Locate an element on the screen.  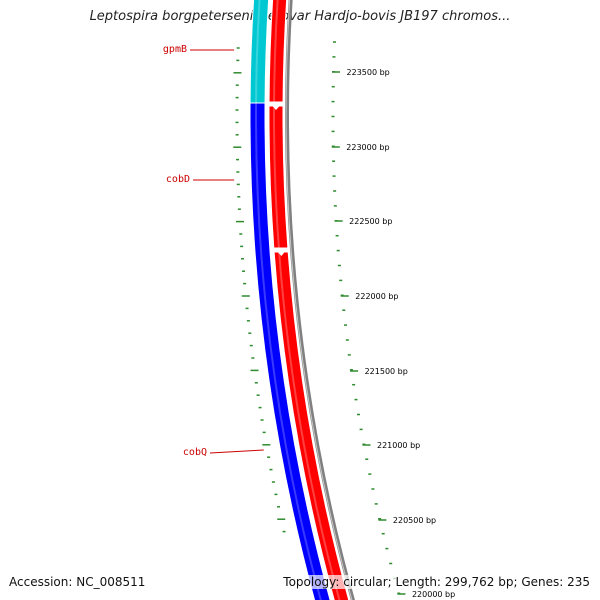
ruler-label: 221500 bp is located at coordinates (386, 371).